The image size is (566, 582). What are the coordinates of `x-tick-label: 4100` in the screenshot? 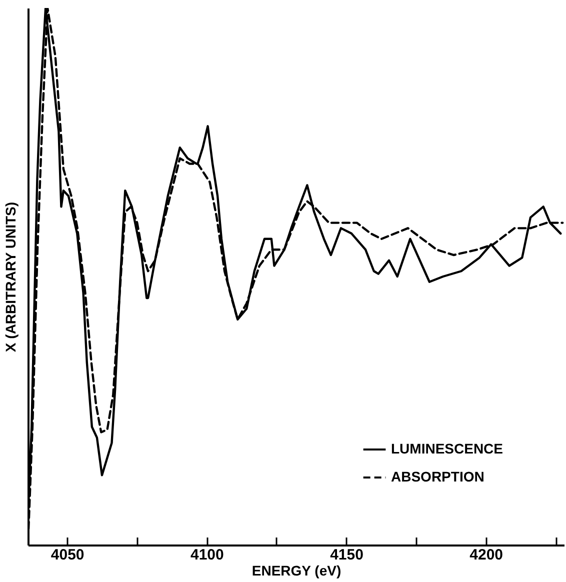 It's located at (207, 555).